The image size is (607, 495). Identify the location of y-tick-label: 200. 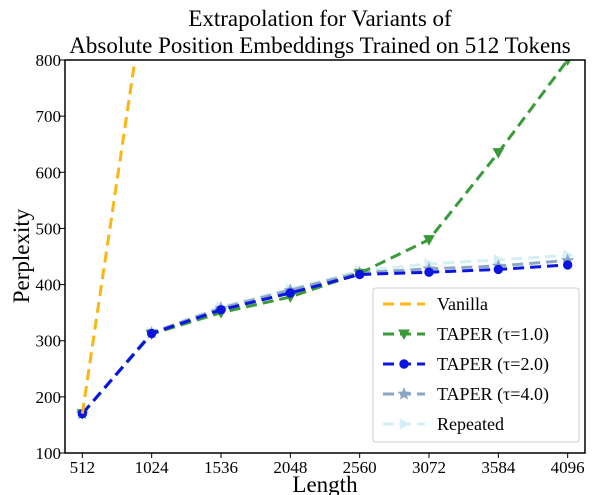
(49, 397).